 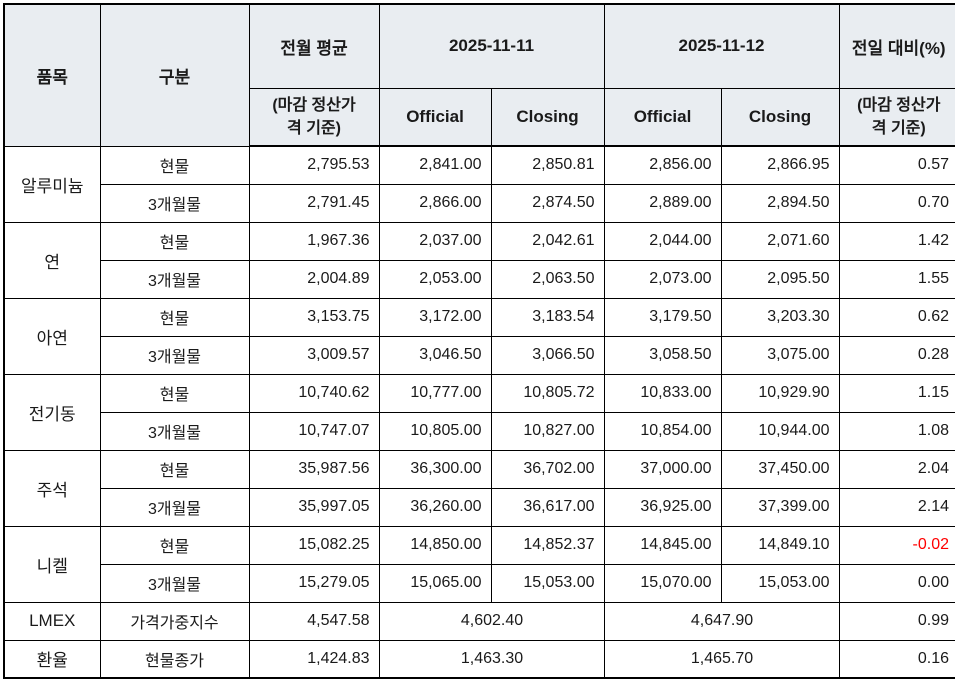 I want to click on item-cell: 전기동, so click(x=52, y=412).